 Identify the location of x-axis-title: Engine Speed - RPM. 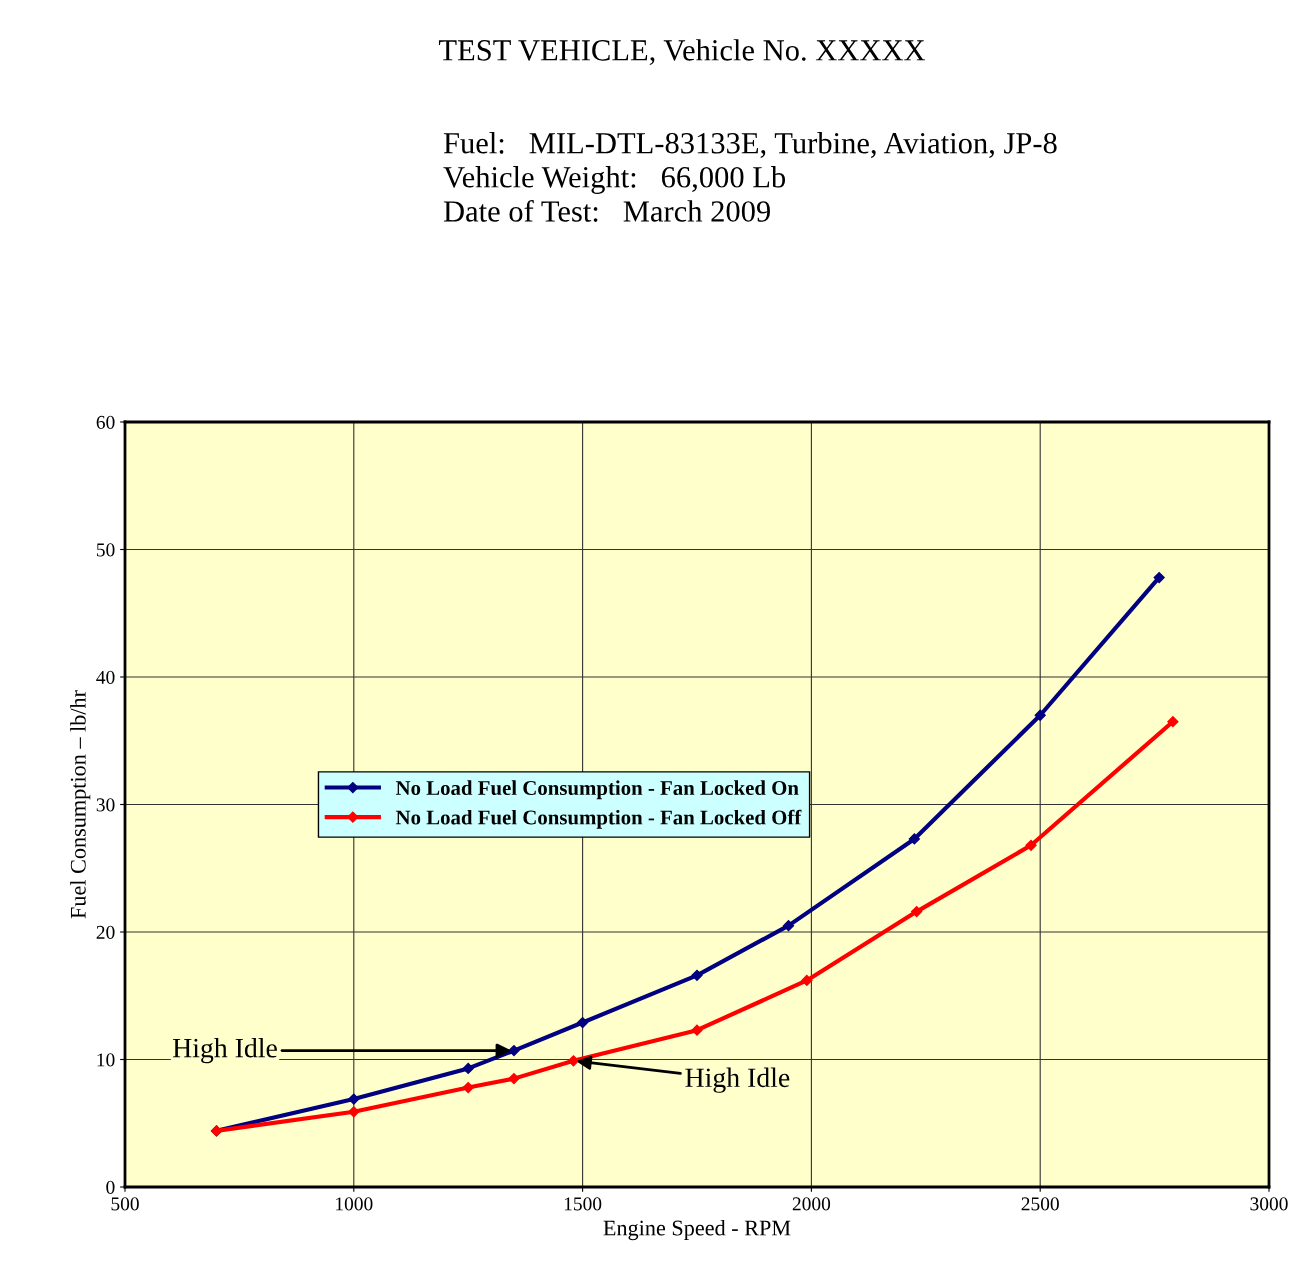
(697, 1230).